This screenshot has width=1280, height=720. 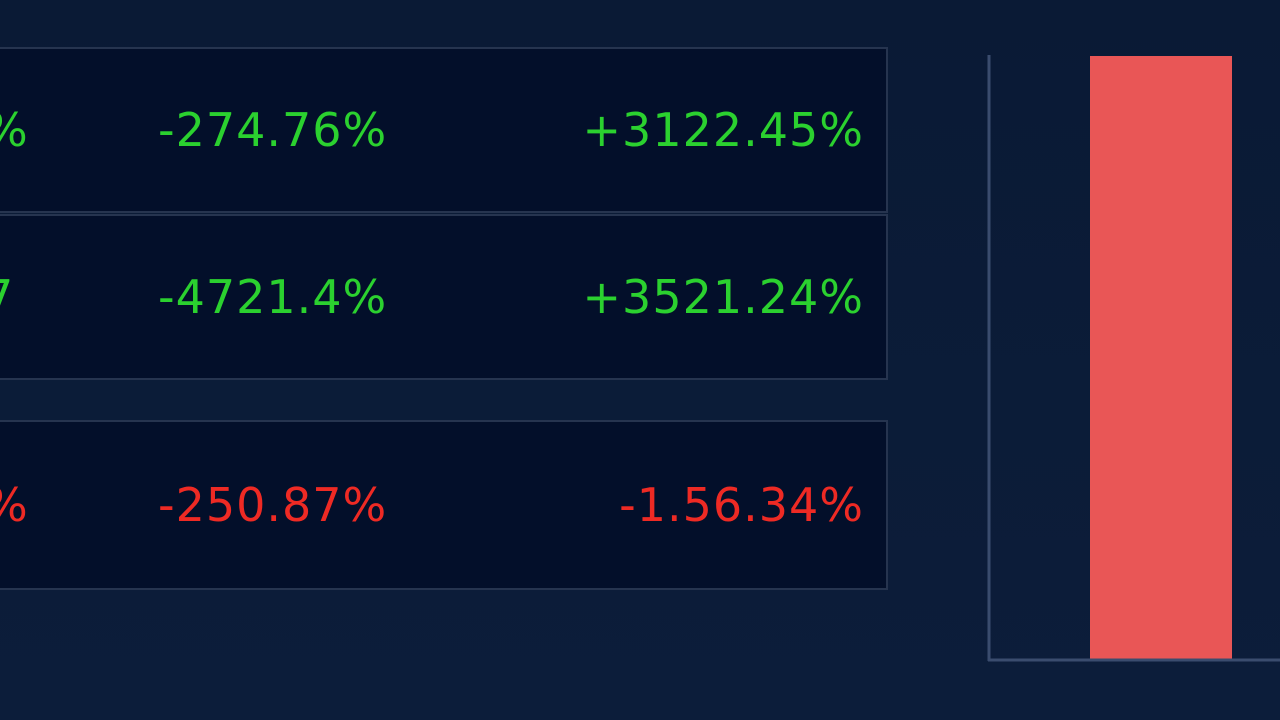 What do you see at coordinates (7, 297) in the screenshot?
I see `percent-change: 7` at bounding box center [7, 297].